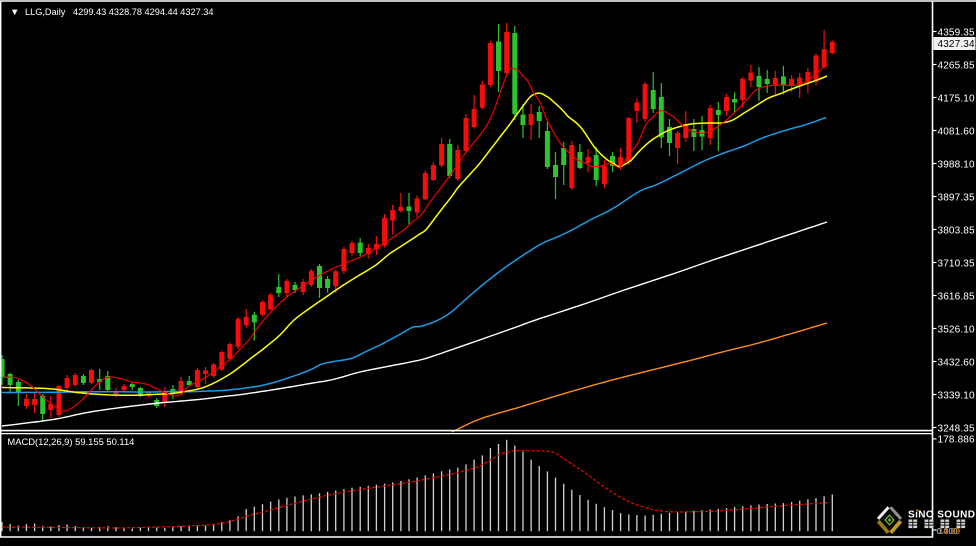 The height and width of the screenshot is (546, 976). I want to click on svg-text: 3616.85, so click(956, 296).